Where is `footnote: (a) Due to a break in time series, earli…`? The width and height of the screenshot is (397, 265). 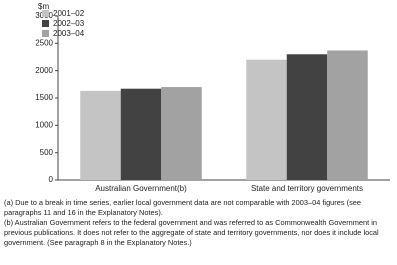
footnote: (a) Due to a break in time series, earli… is located at coordinates (182, 207).